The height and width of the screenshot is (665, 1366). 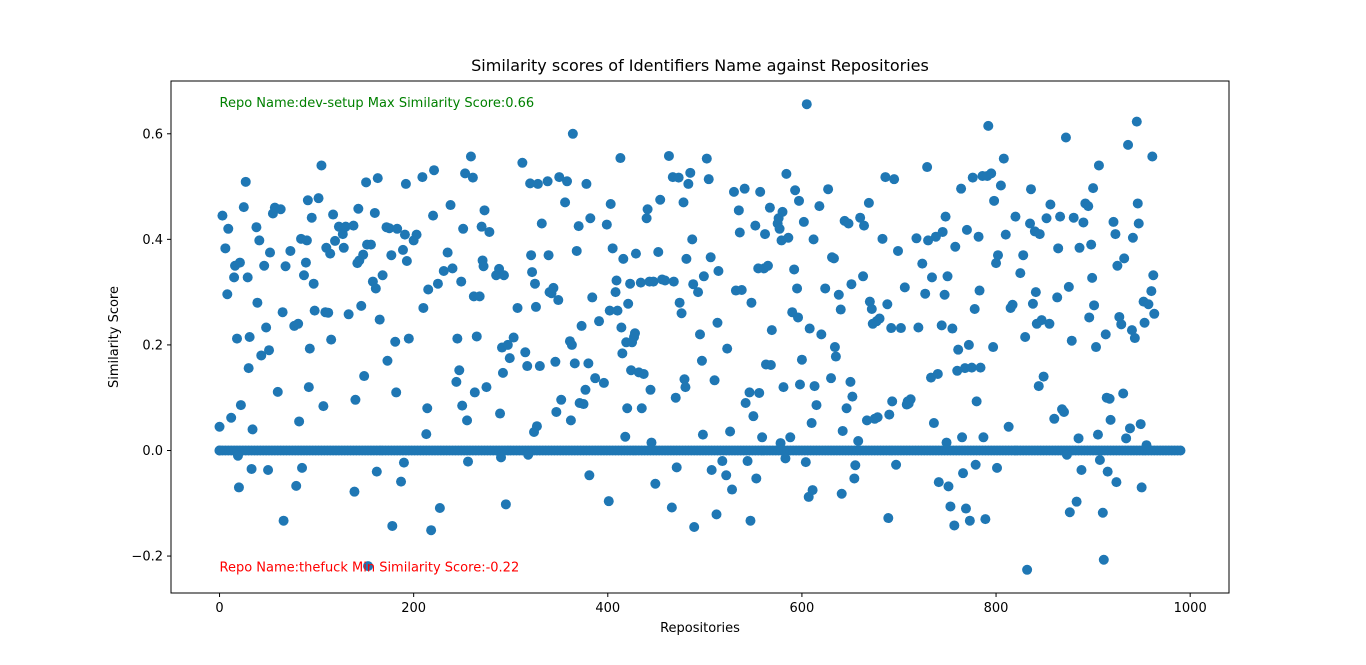 I want to click on y-axis-label: Similarity Score, so click(x=114, y=337).